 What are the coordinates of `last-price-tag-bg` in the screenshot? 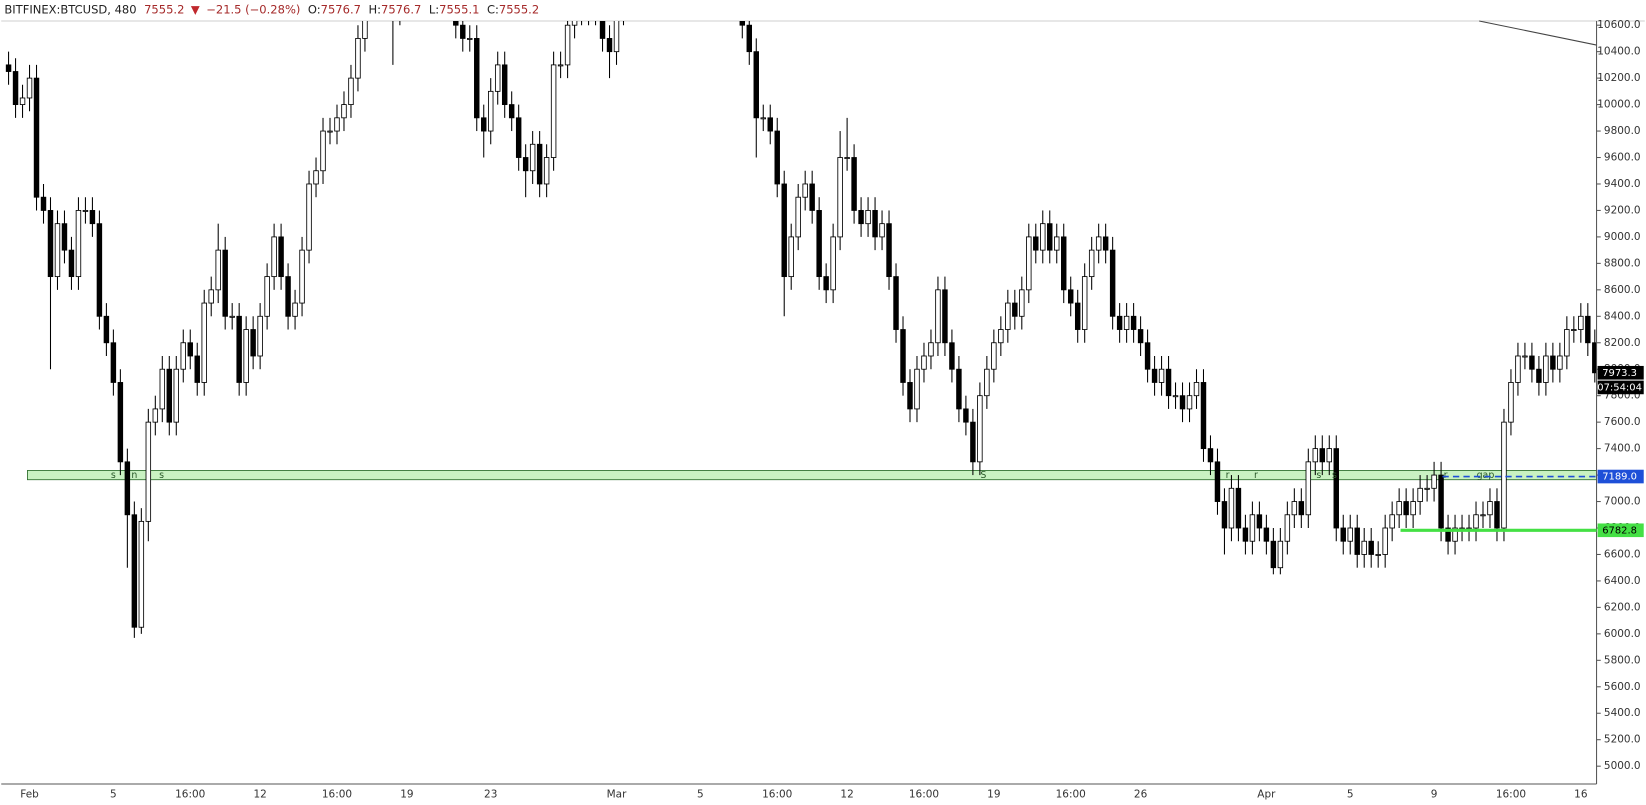 It's located at (1620, 372).